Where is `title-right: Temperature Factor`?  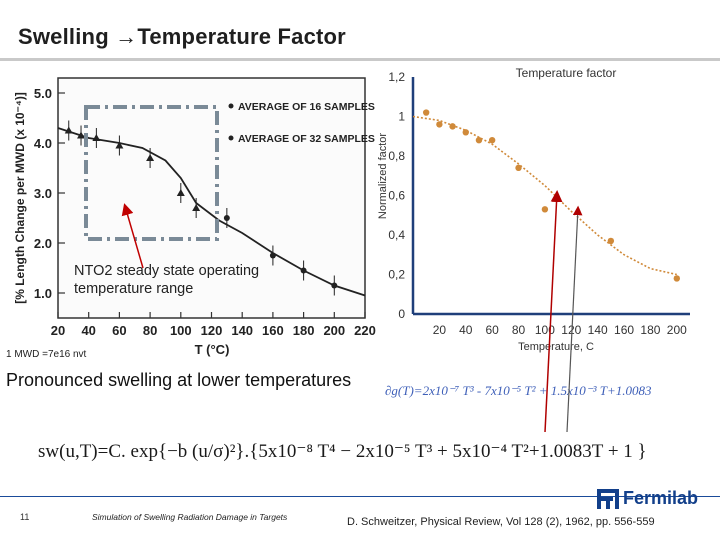 title-right: Temperature Factor is located at coordinates (241, 36).